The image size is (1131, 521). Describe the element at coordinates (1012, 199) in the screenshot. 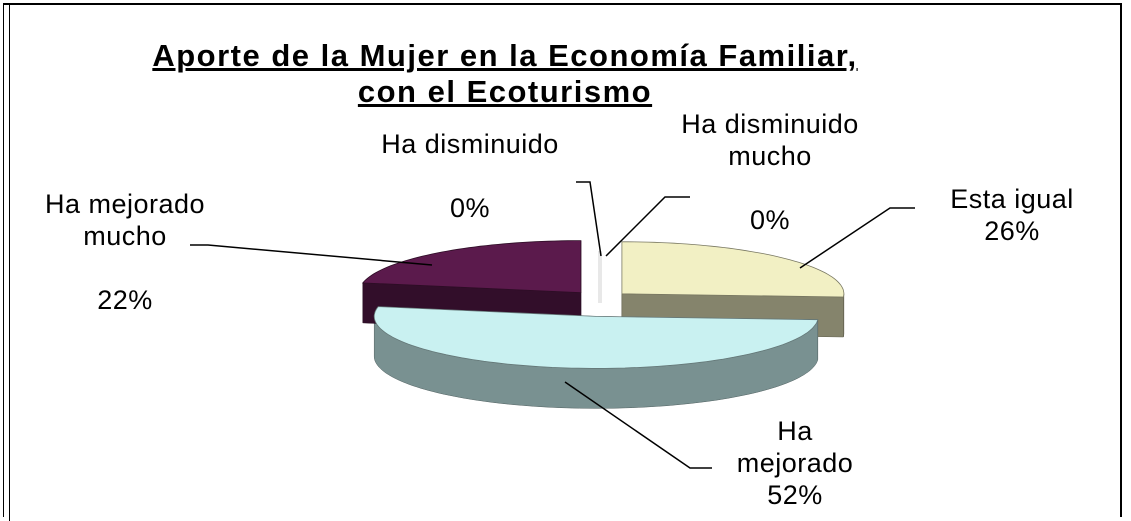

I see `category-label: Esta igual` at that location.